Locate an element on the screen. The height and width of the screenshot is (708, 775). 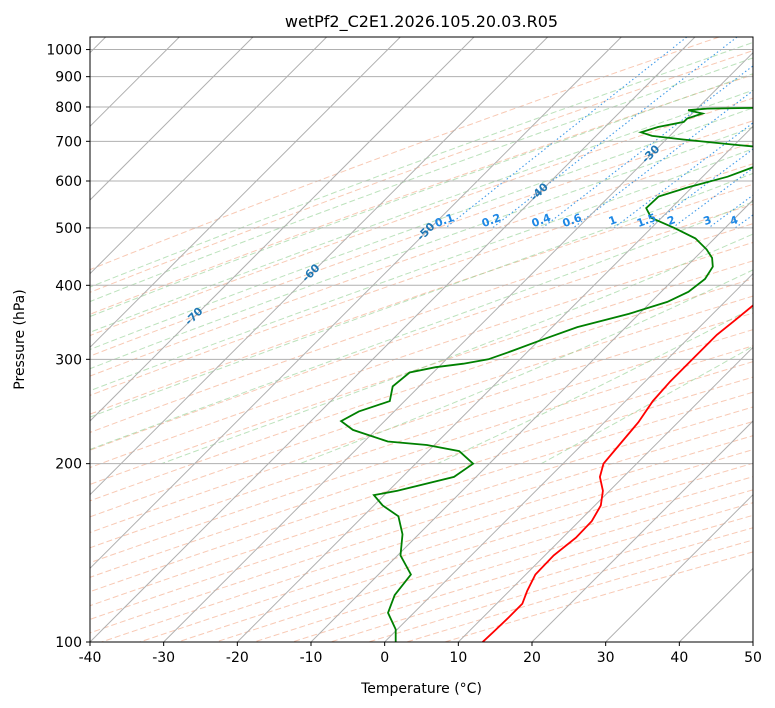
mixing-ratio-label: 1.5 is located at coordinates (646, 220).